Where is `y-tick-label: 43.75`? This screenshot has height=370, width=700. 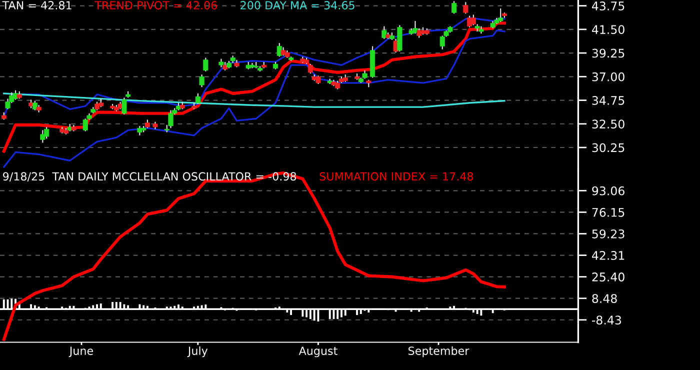 y-tick-label: 43.75 is located at coordinates (608, 5).